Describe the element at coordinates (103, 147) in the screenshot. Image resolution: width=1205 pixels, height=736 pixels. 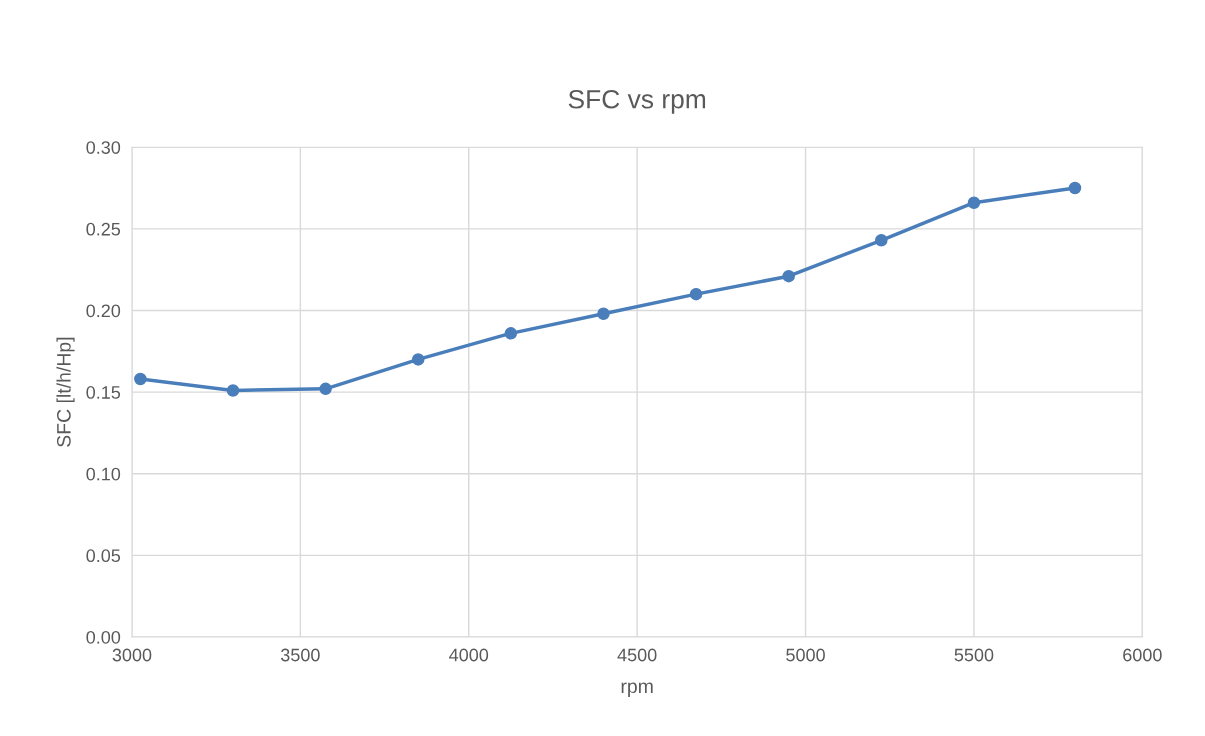
I see `y-tick-label: 0.30` at that location.